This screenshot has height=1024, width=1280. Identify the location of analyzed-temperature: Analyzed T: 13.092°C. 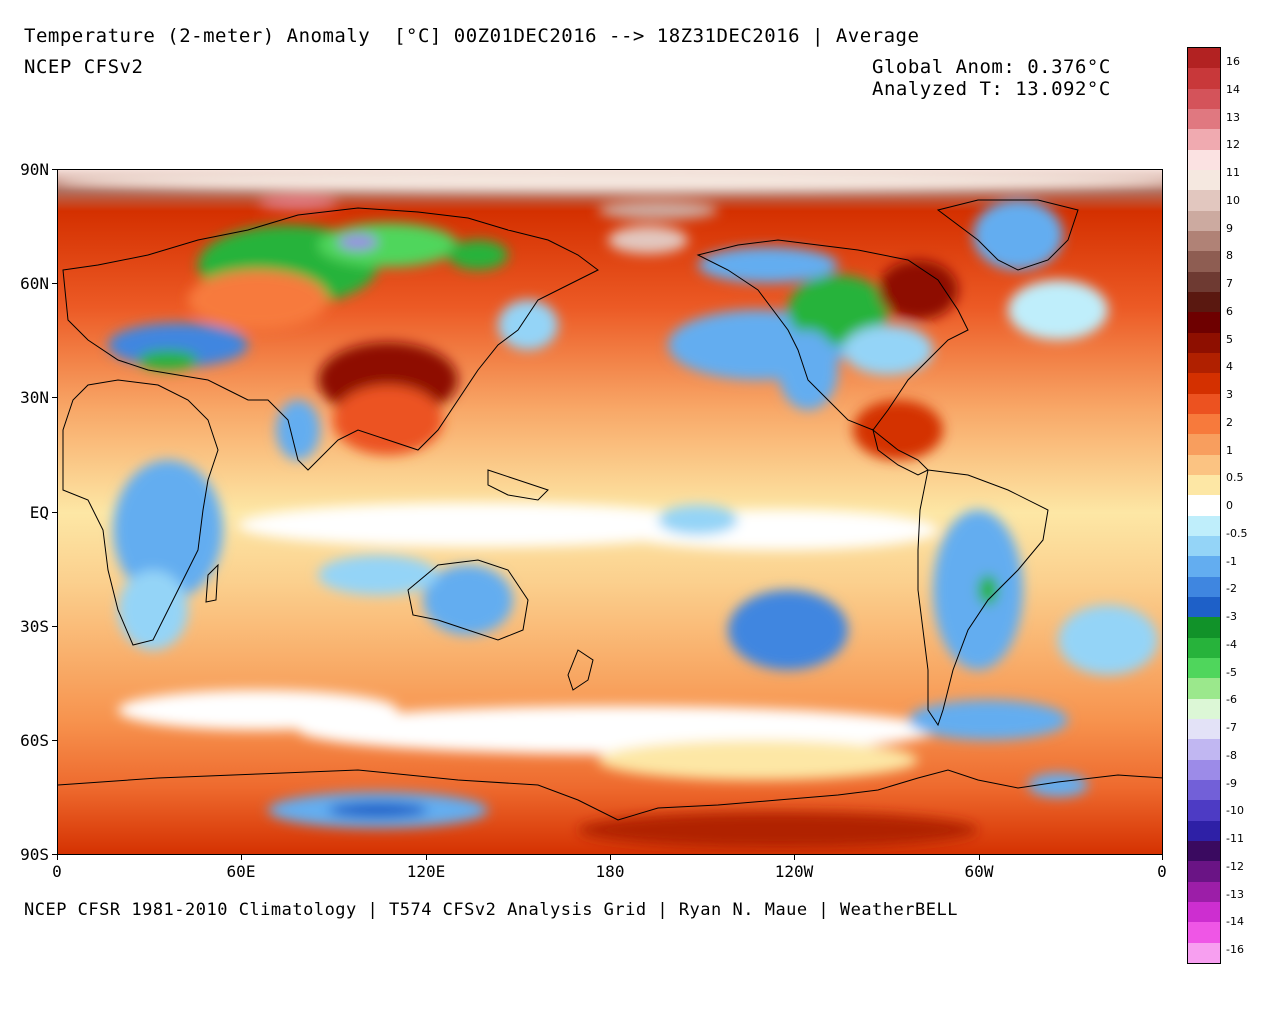
(991, 89).